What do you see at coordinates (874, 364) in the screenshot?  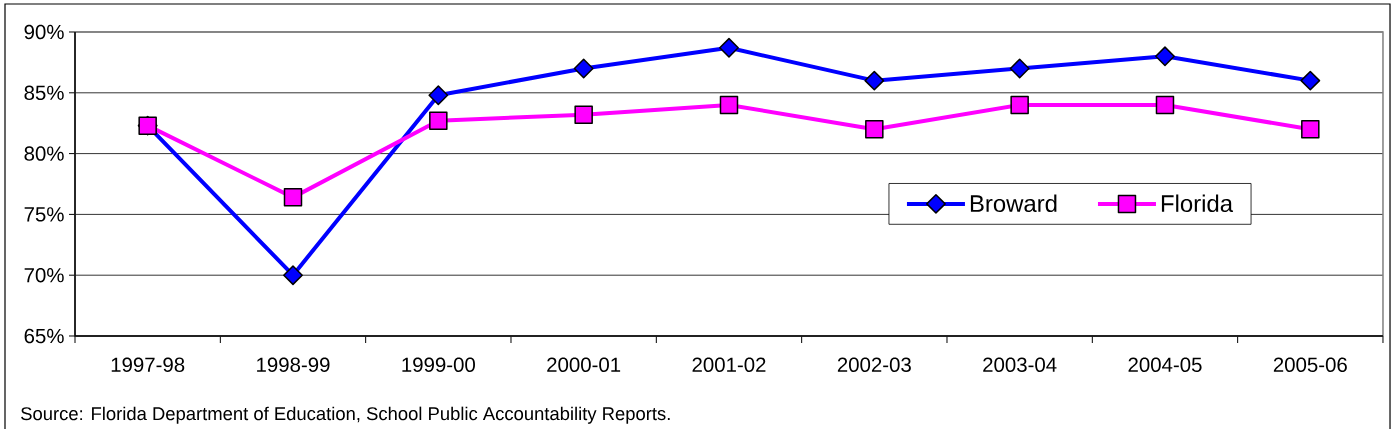 I see `x-tick-label: 2002-03` at bounding box center [874, 364].